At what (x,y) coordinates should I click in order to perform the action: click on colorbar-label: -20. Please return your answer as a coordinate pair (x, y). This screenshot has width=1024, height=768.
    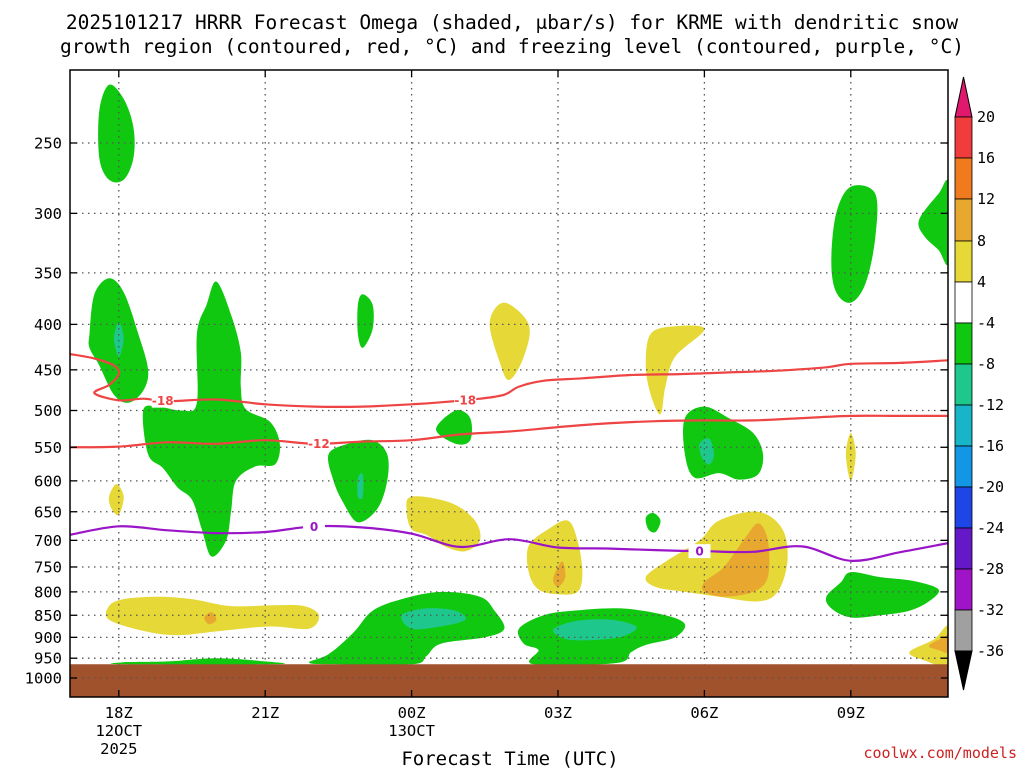
    Looking at the image, I should click on (990, 487).